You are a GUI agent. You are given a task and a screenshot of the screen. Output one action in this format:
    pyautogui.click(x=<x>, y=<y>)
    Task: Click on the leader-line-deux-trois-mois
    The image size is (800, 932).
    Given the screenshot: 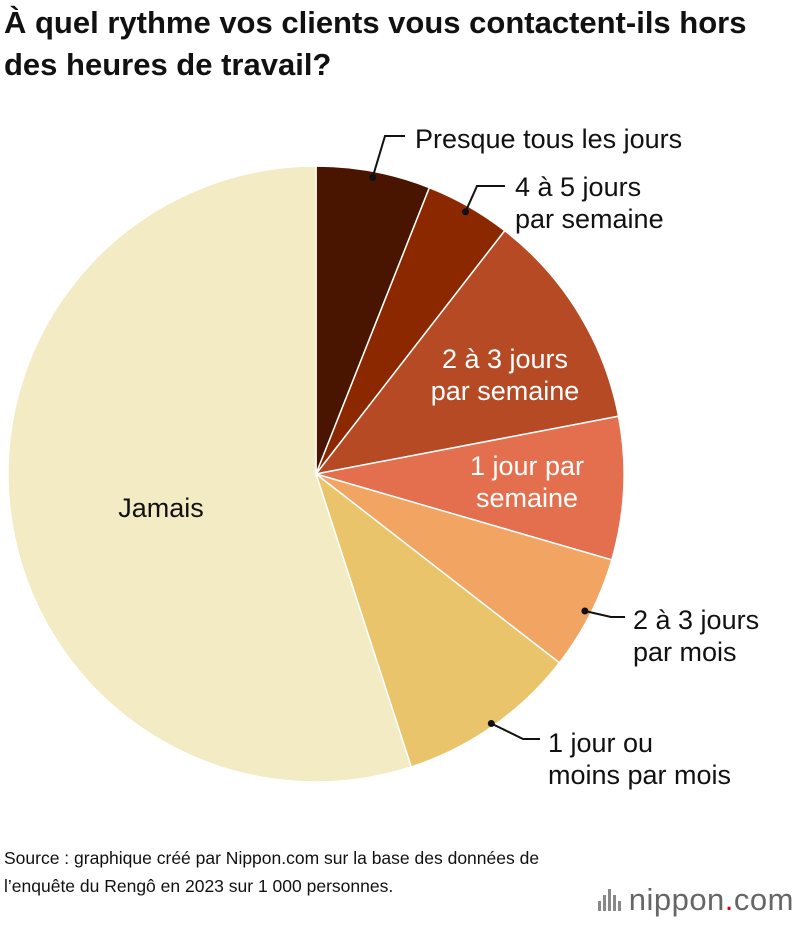 What is the action you would take?
    pyautogui.click(x=604, y=614)
    